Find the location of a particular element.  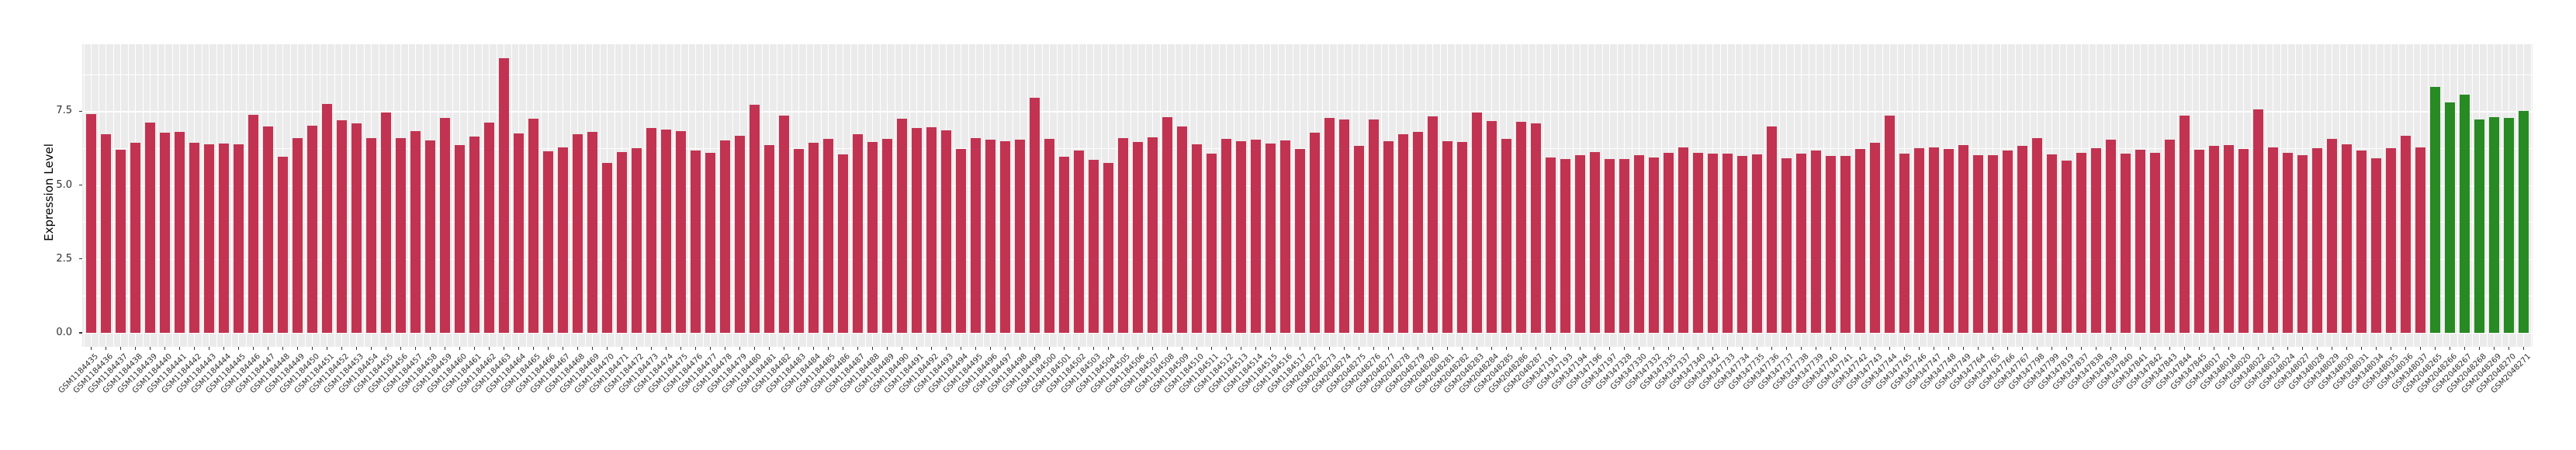

bar-GSM1184454 is located at coordinates (370, 236).